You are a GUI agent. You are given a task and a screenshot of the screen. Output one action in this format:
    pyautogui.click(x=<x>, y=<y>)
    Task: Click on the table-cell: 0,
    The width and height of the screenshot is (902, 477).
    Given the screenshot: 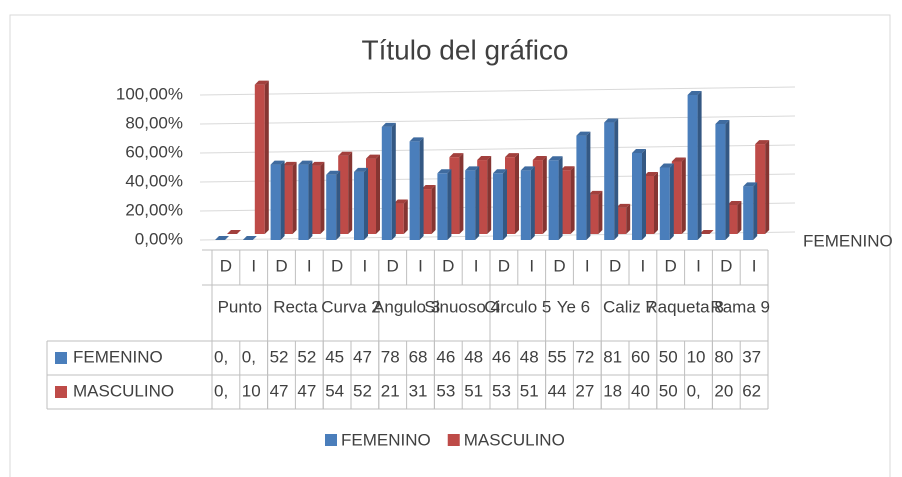 What is the action you would take?
    pyautogui.click(x=221, y=356)
    